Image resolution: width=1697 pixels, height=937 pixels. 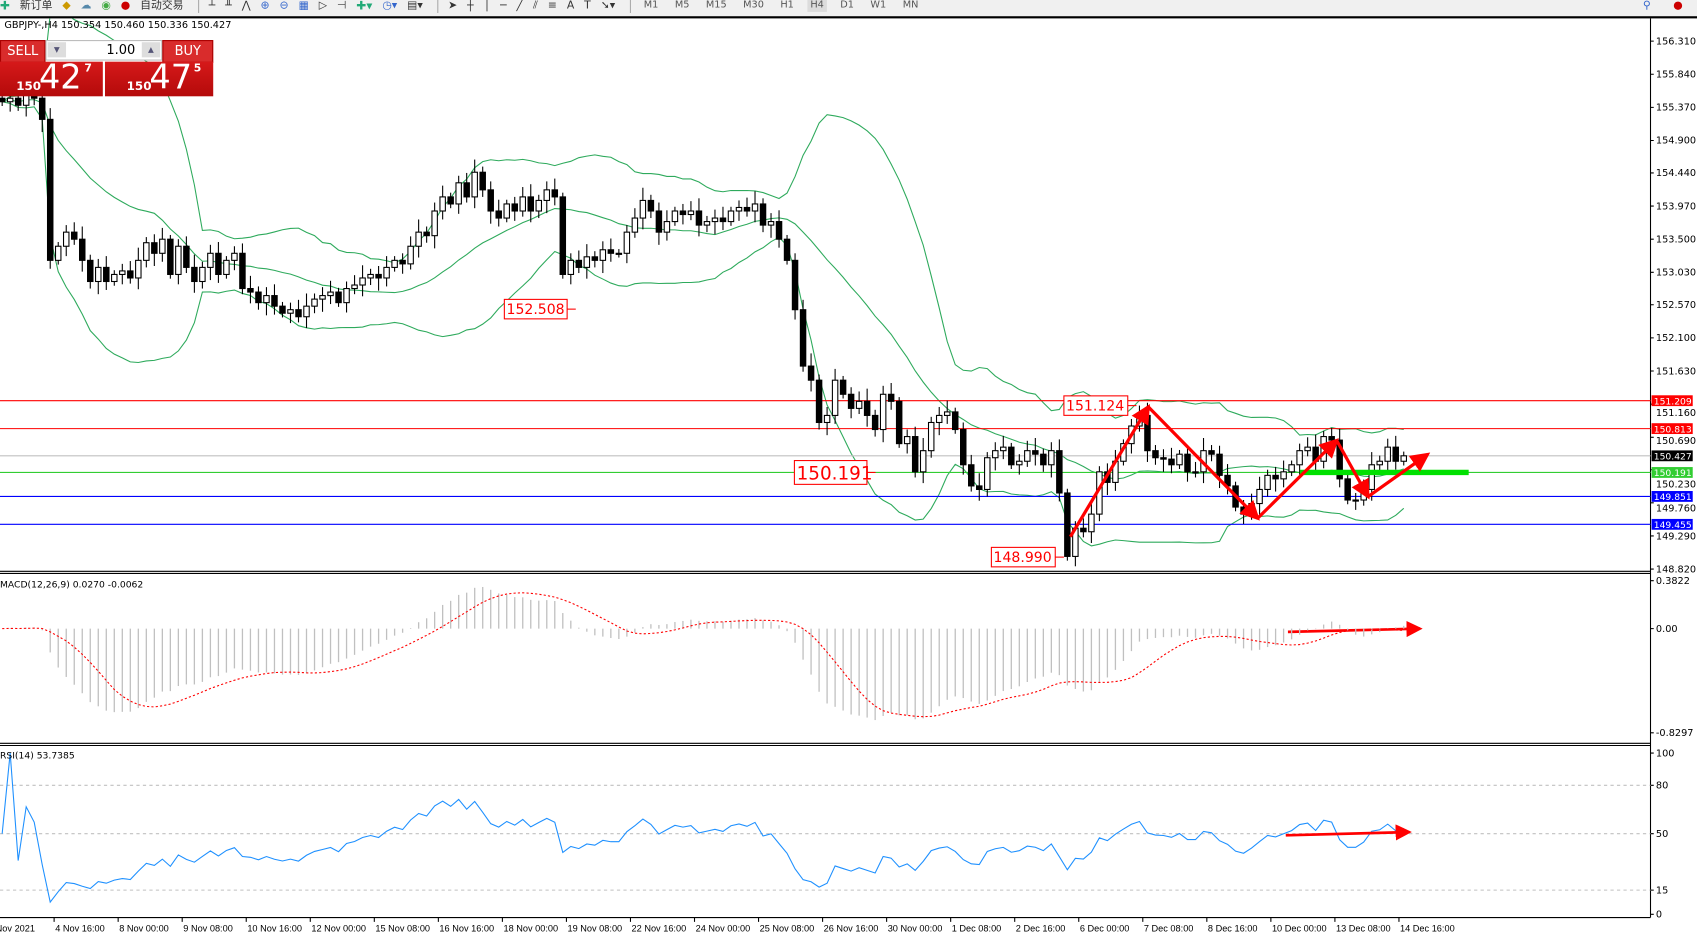 I want to click on price-tag-label: 150.813, so click(x=1673, y=429).